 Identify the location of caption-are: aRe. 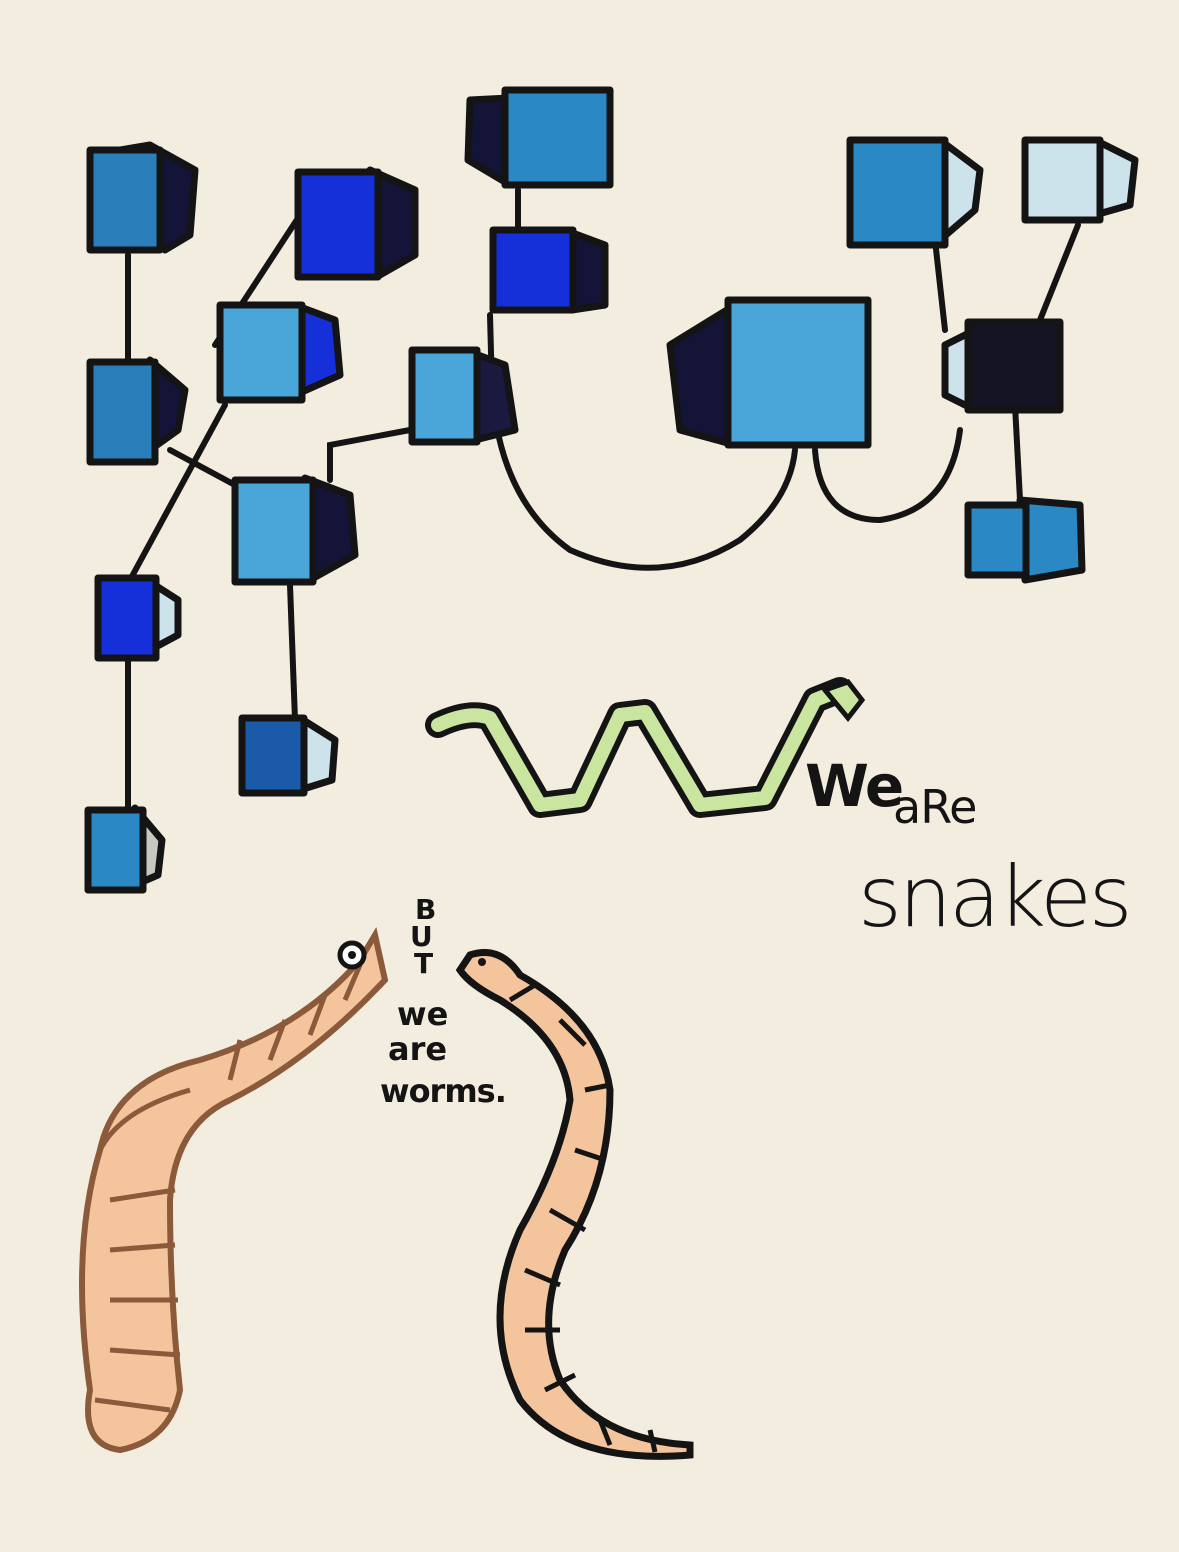
(935, 807).